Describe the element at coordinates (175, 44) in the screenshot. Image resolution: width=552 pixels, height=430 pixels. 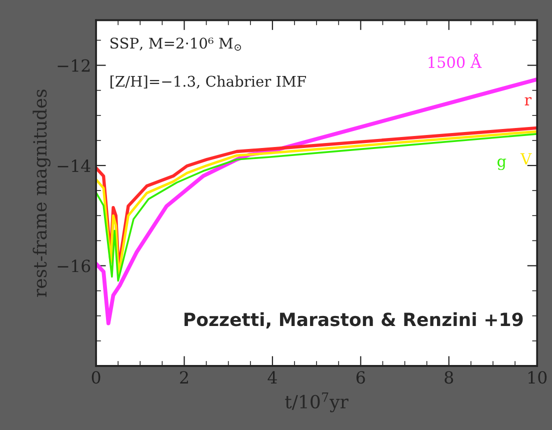
I see `annotation: SSP, M=2·10⁶ M$_{⊙}$` at that location.